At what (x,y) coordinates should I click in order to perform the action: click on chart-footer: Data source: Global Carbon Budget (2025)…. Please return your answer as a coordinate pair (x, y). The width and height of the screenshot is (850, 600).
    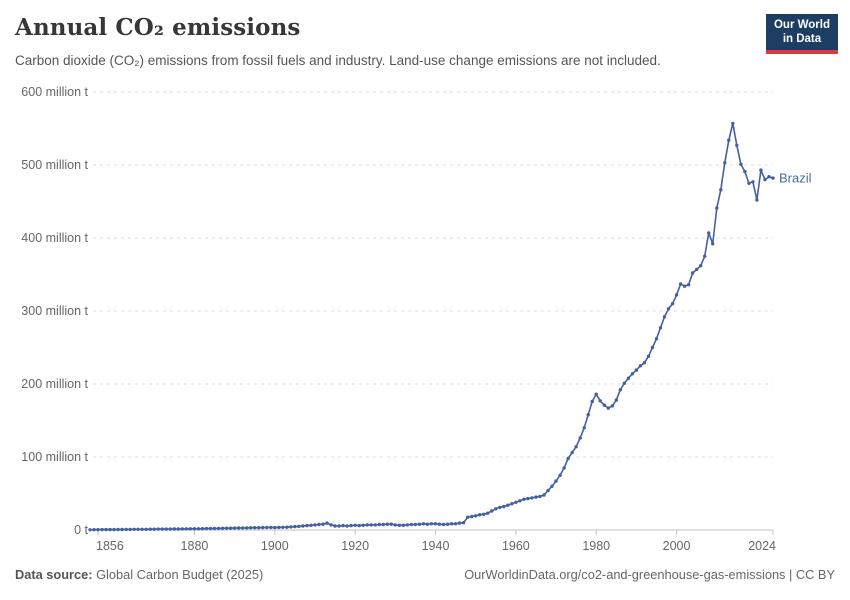
    Looking at the image, I should click on (425, 574).